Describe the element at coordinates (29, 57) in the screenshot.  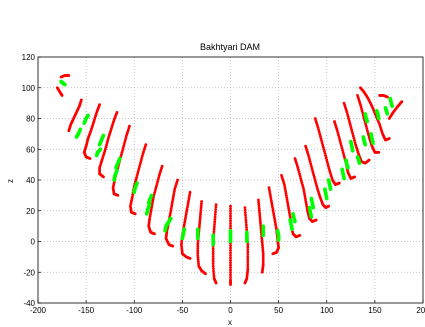
I see `y-tick-label: 120` at that location.